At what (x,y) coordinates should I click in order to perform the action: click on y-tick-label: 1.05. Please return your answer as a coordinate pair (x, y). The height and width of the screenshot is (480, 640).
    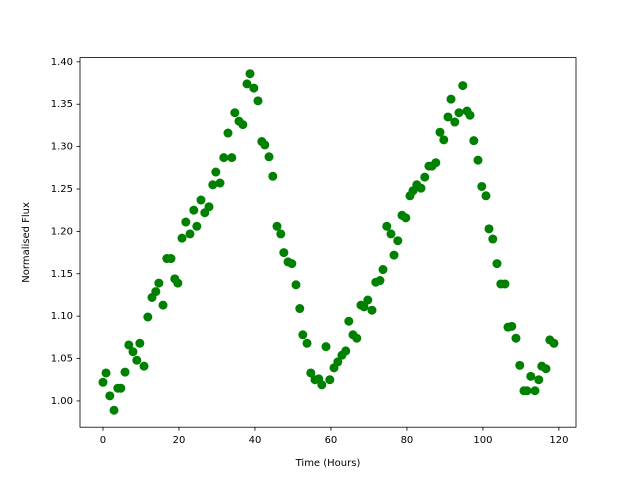
    Looking at the image, I should click on (62, 359).